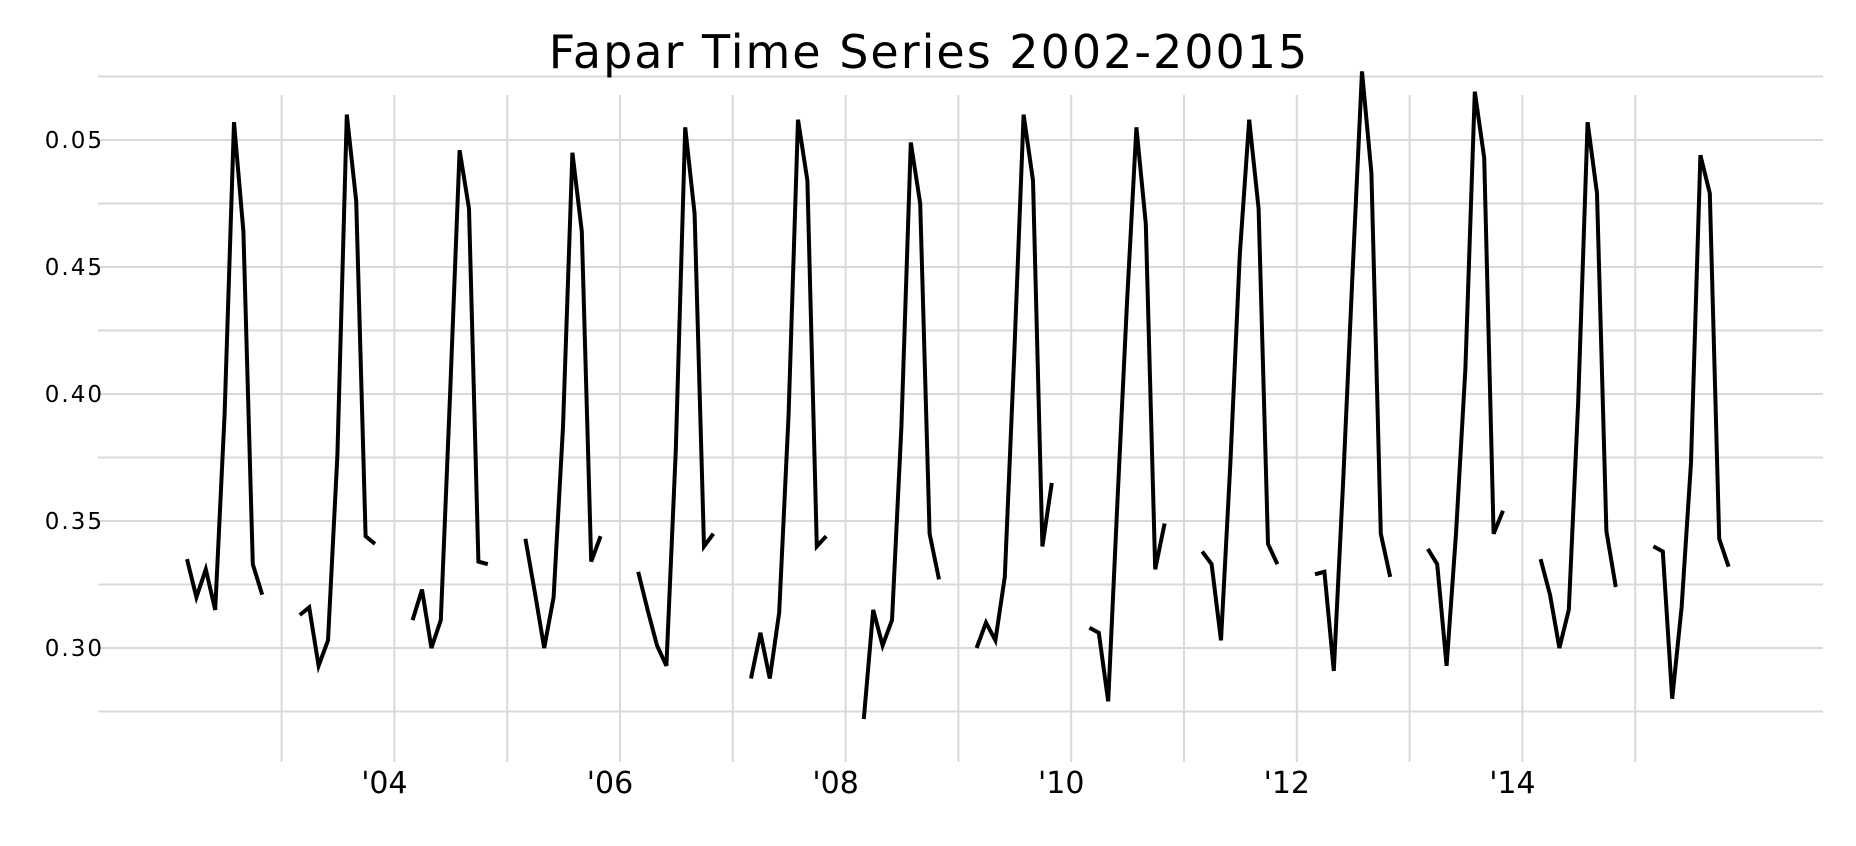 Image resolution: width=1856 pixels, height=846 pixels. Describe the element at coordinates (1240, 380) in the screenshot. I see `series-line-2011` at that location.